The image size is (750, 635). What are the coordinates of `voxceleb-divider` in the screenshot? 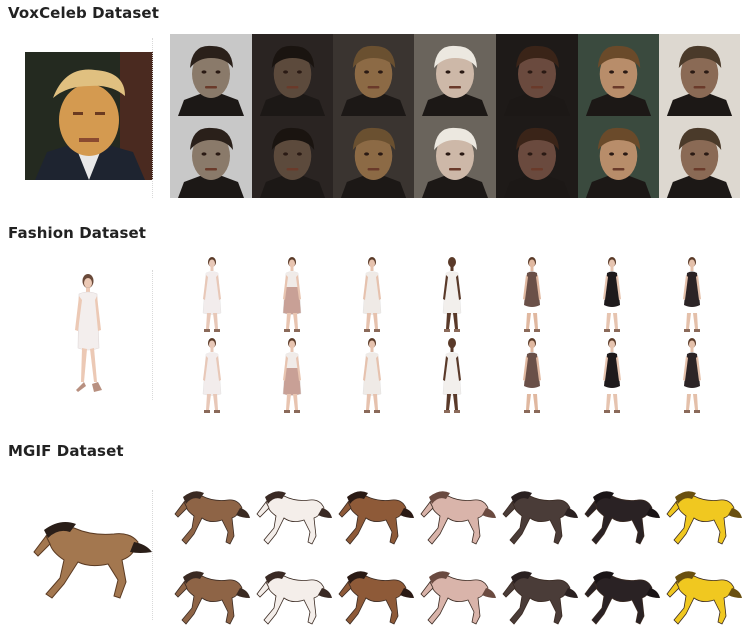 It's located at (152, 118).